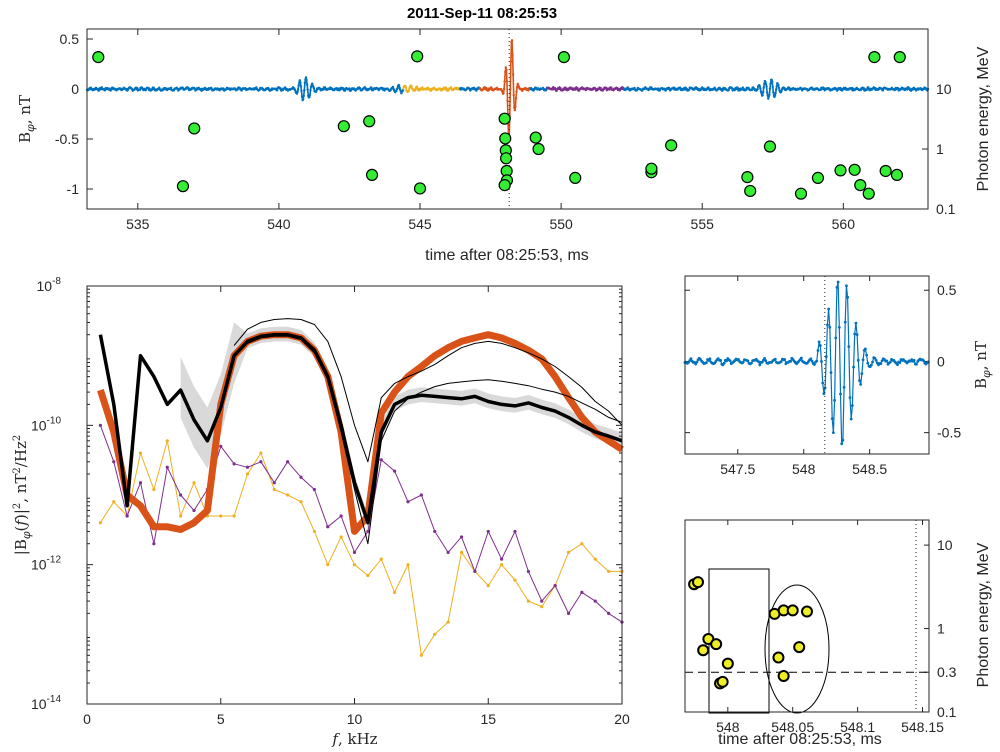  I want to click on photon-zoom-ytick-label: 0.1, so click(947, 712).